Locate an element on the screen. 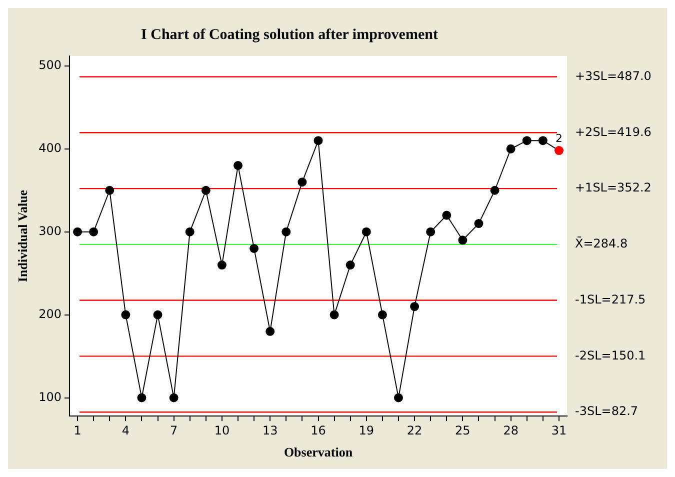  x-tick-label: 13 is located at coordinates (270, 430).